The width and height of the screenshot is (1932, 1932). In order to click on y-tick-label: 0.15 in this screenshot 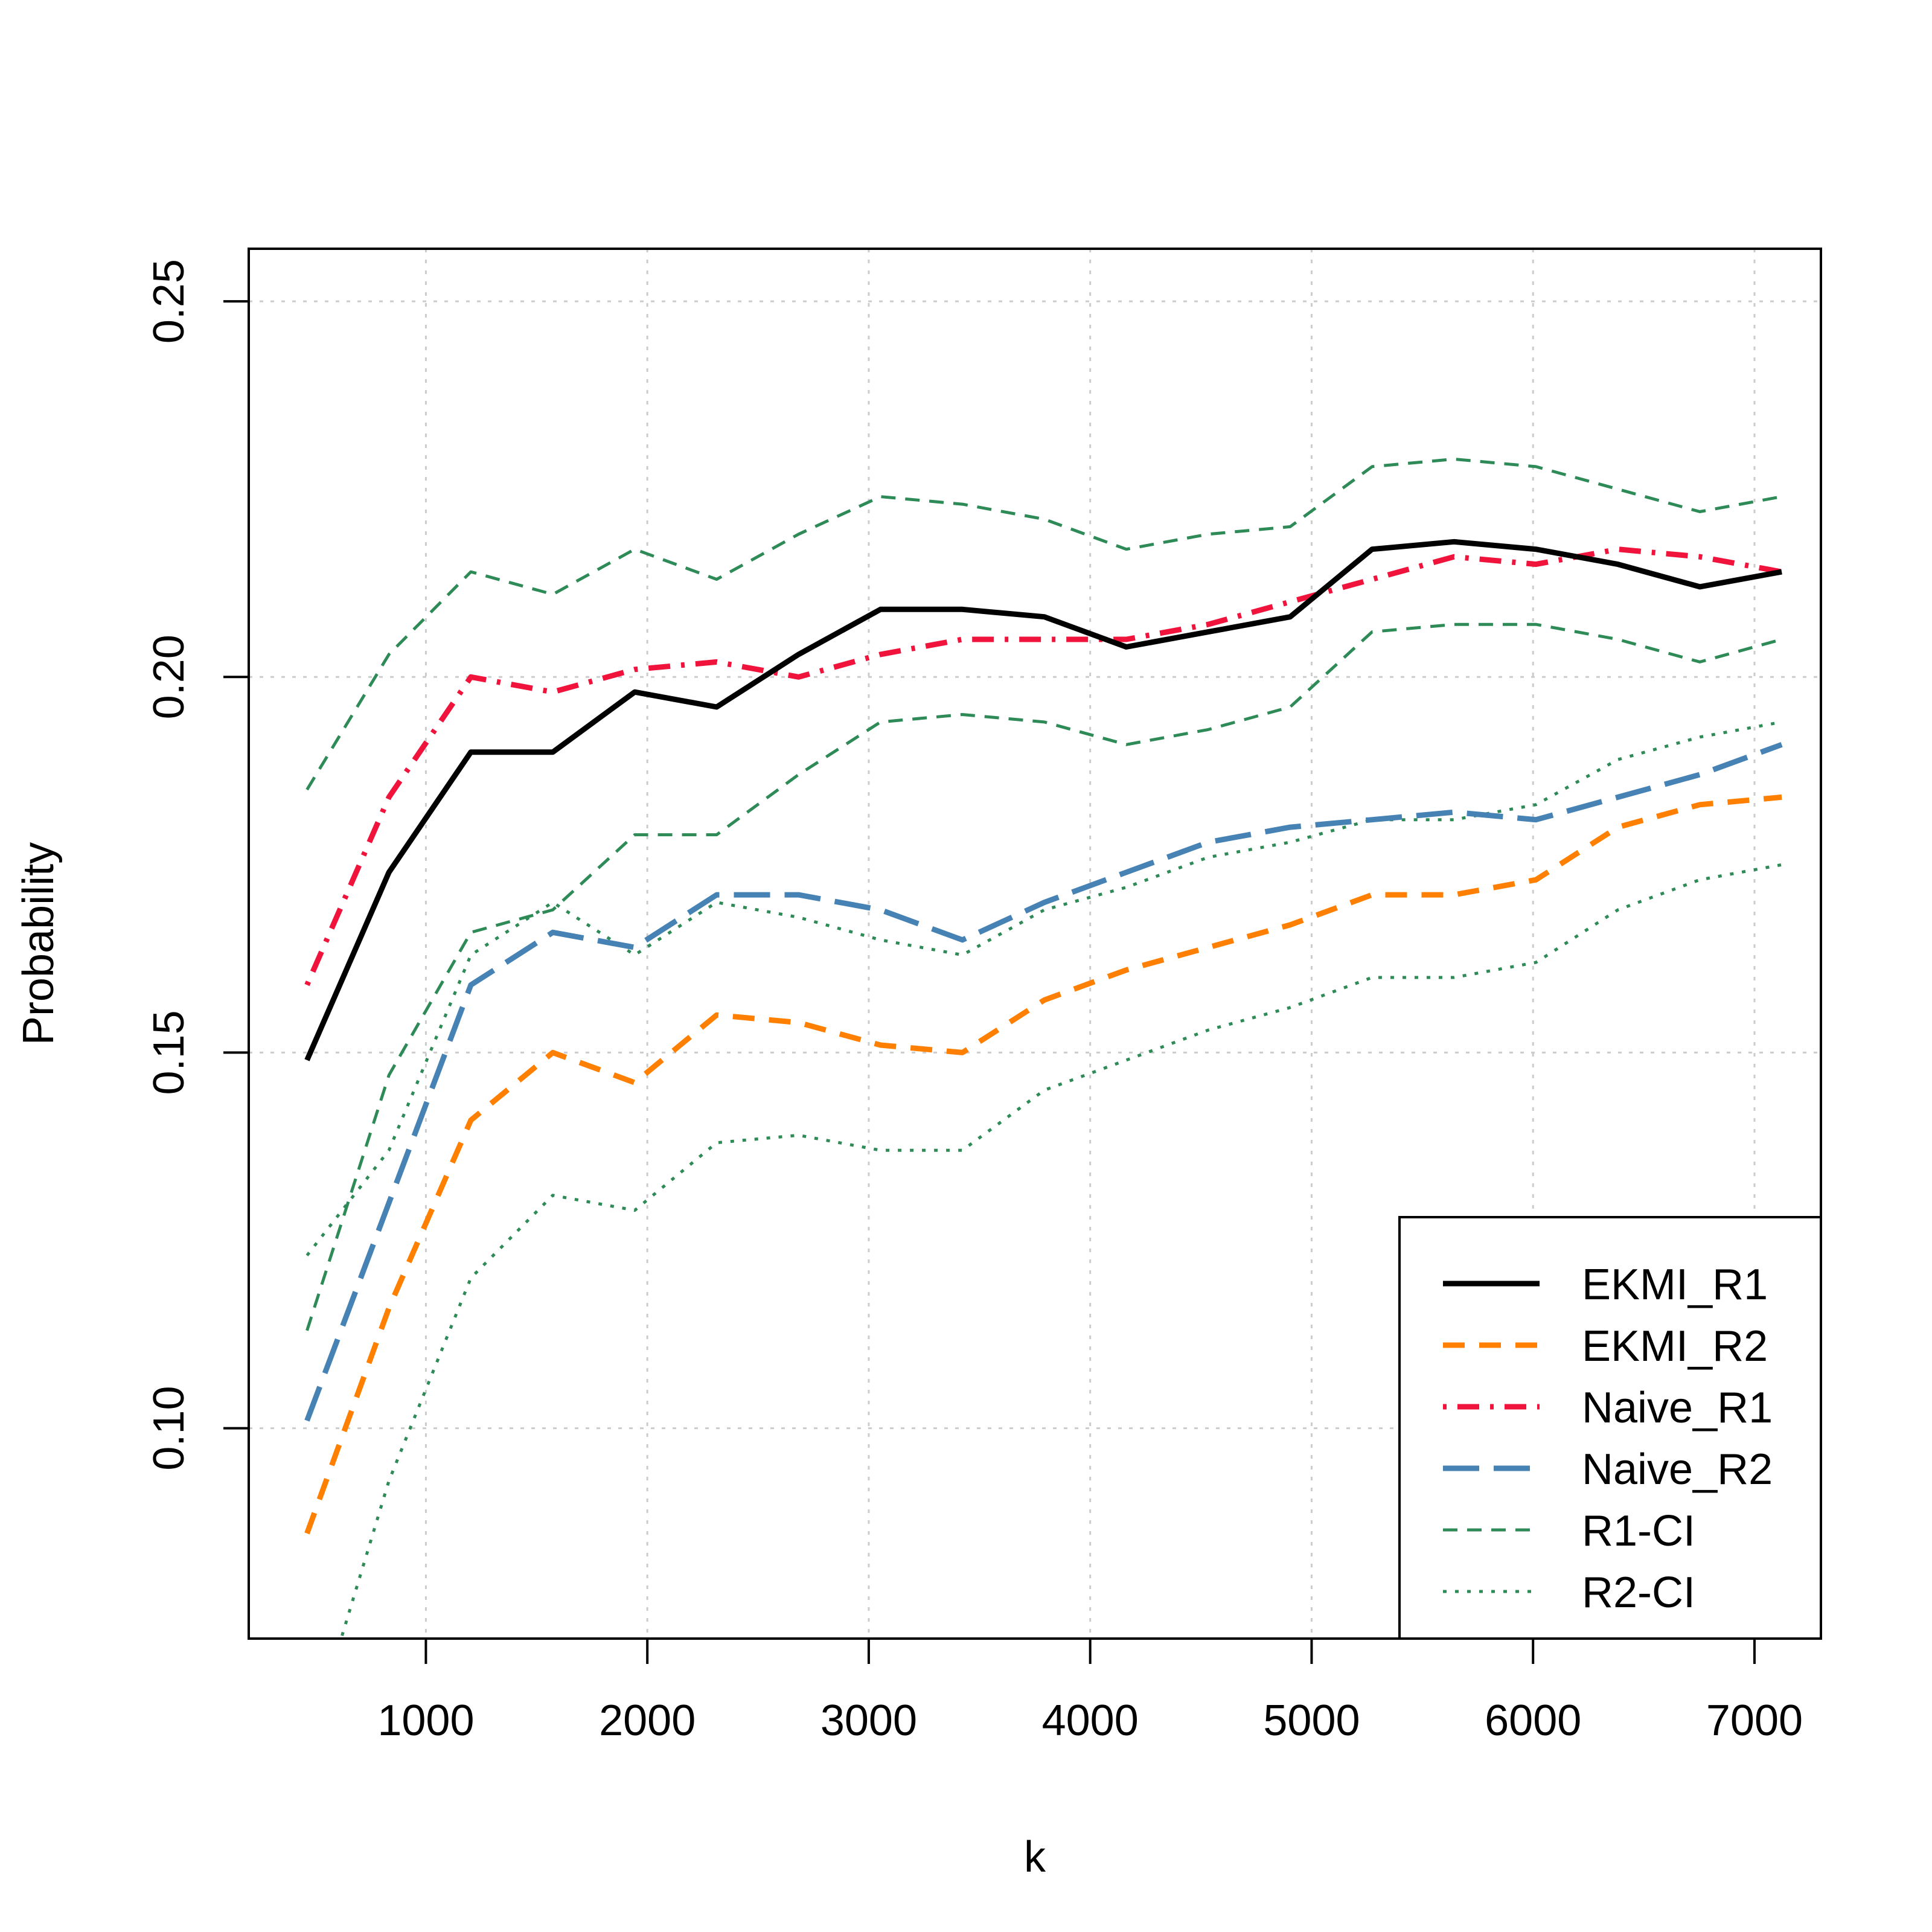, I will do `click(169, 1052)`.